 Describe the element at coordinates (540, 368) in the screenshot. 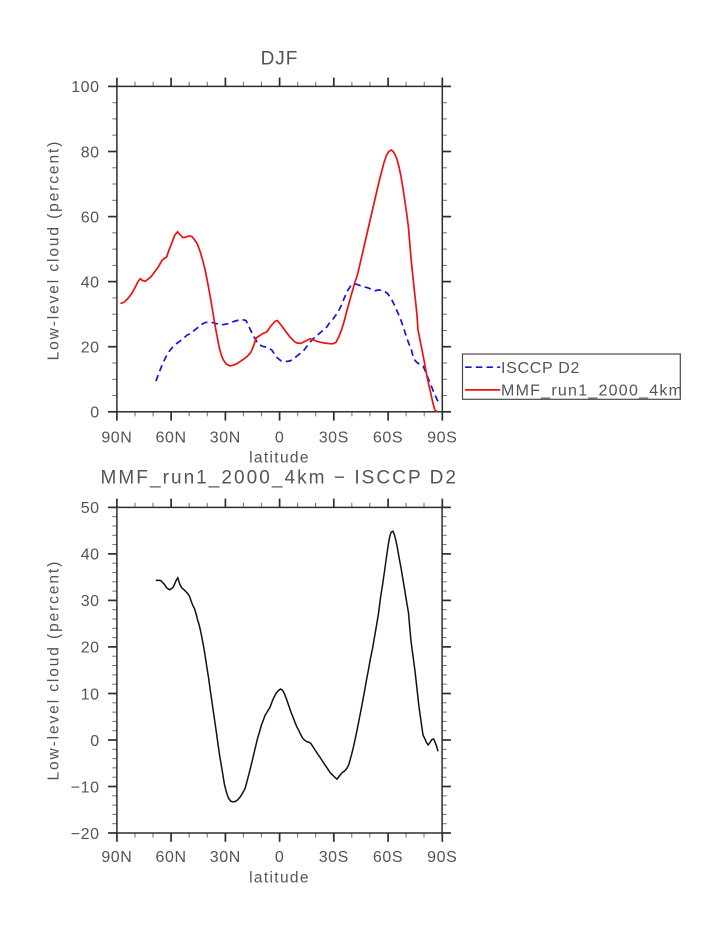

I see `svg-text: ISCCP D2` at that location.